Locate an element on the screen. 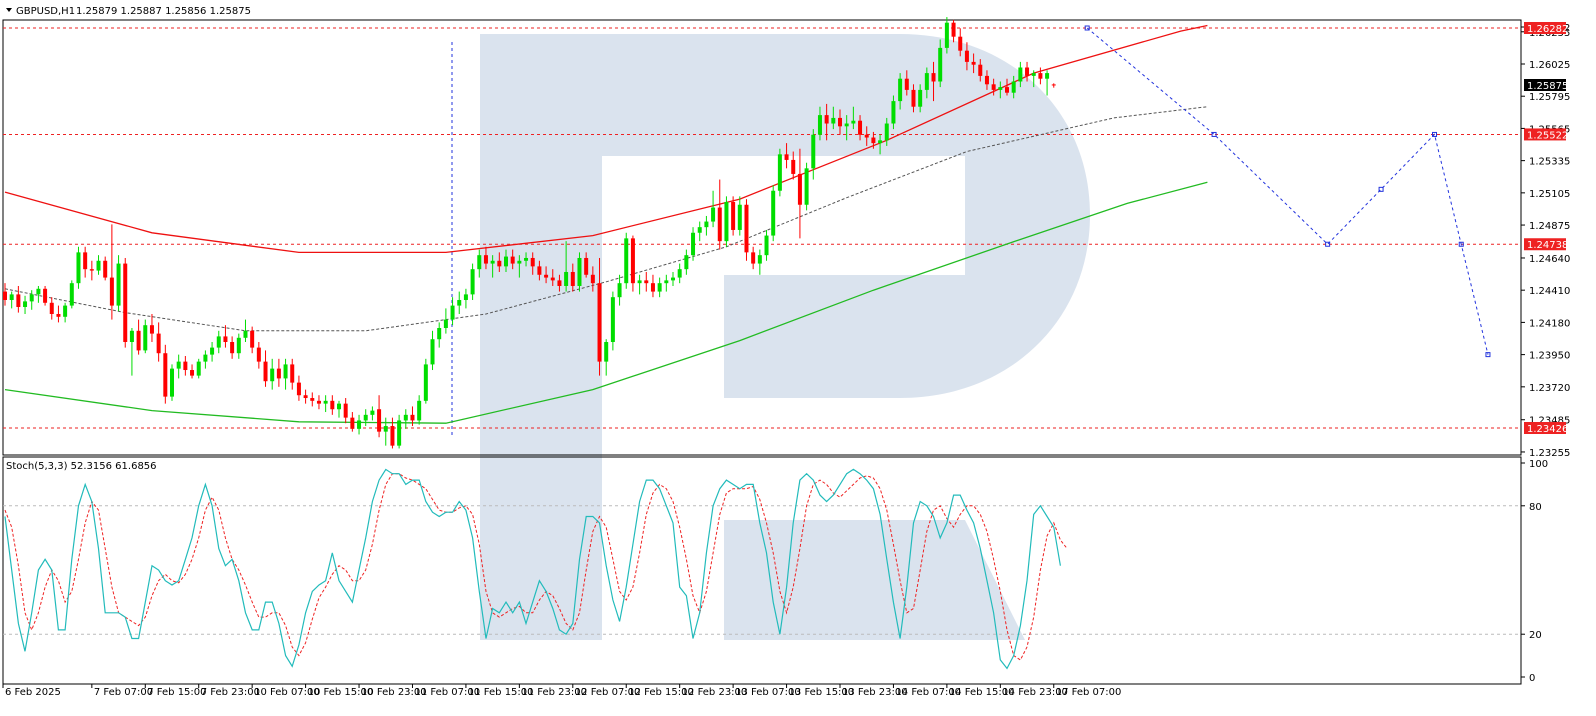 The width and height of the screenshot is (1596, 716). price-tick-label: 1.25105 is located at coordinates (1549, 194).